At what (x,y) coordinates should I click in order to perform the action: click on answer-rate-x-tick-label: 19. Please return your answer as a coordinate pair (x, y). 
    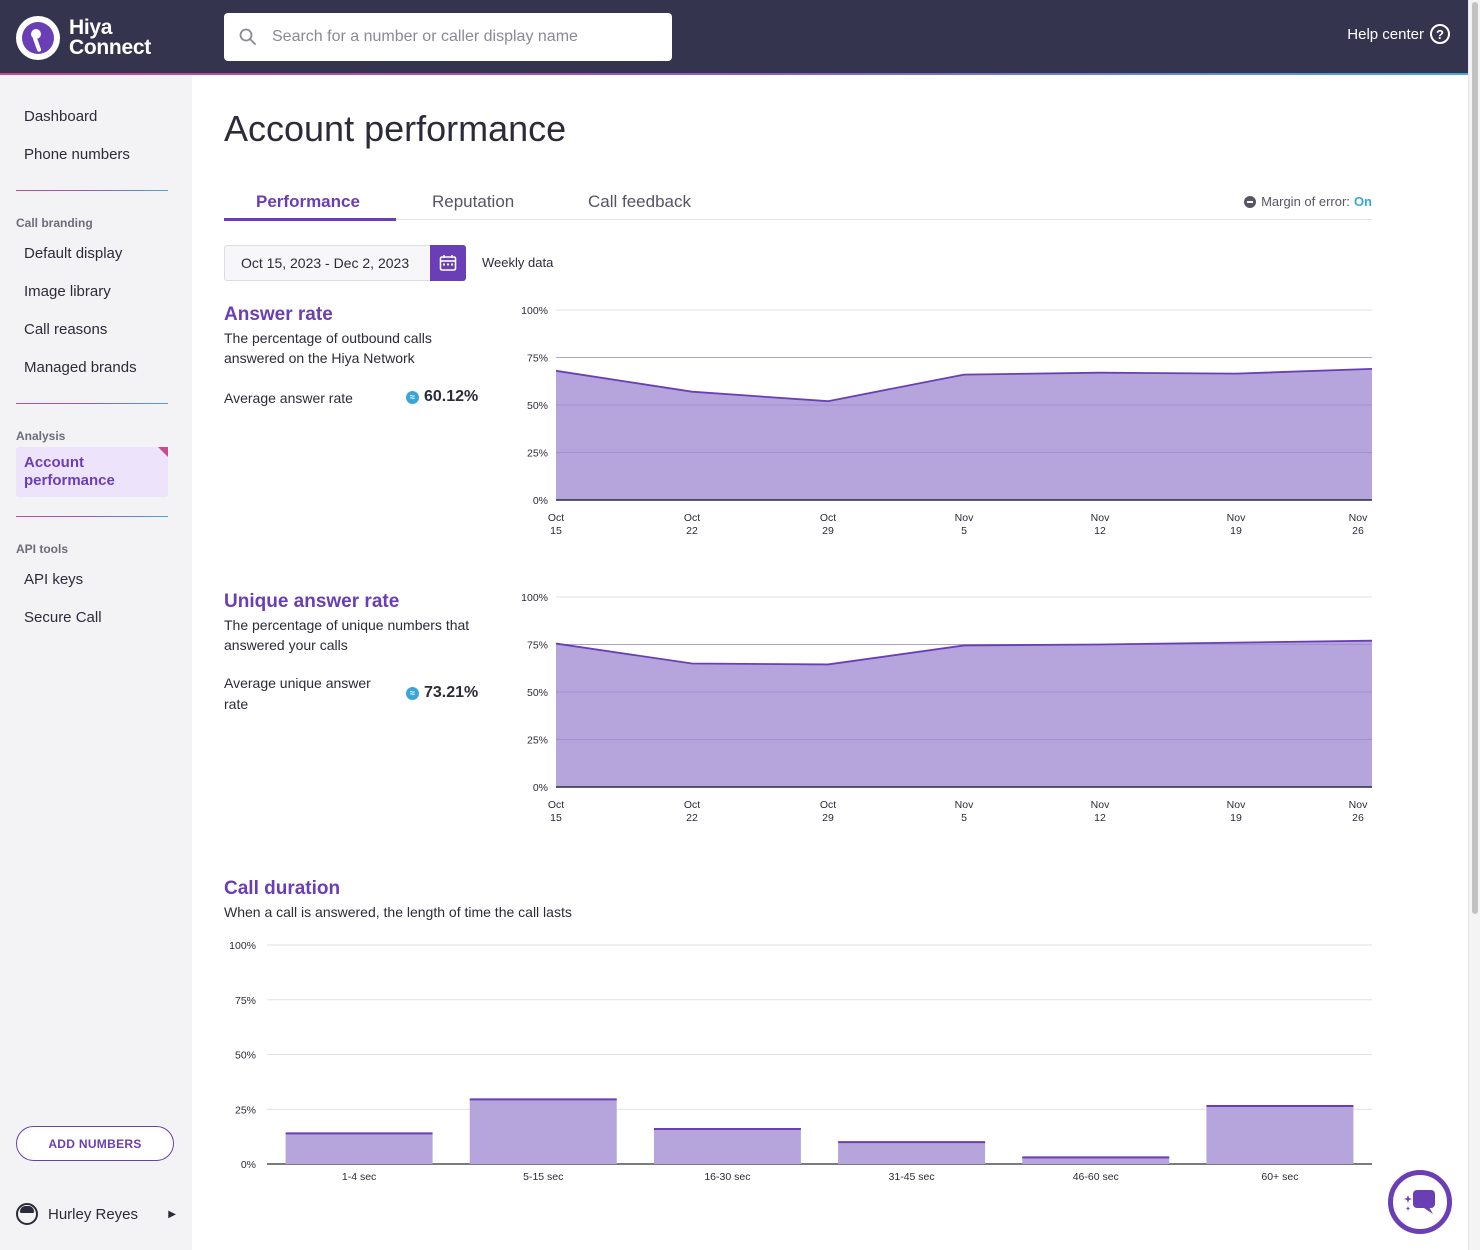
    Looking at the image, I should click on (1236, 531).